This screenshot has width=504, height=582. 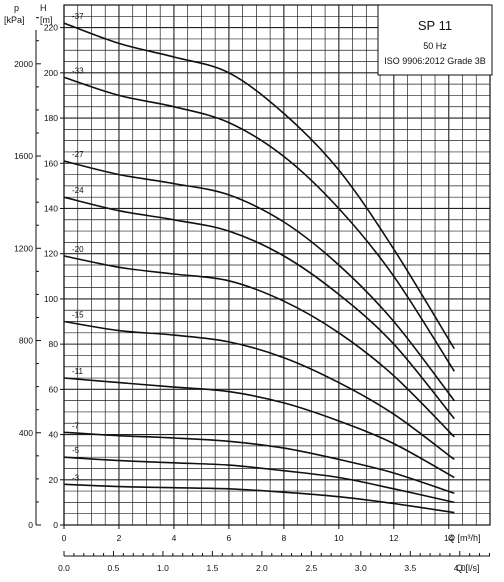 What do you see at coordinates (78, 190) in the screenshot?
I see `curve-label: -24` at bounding box center [78, 190].